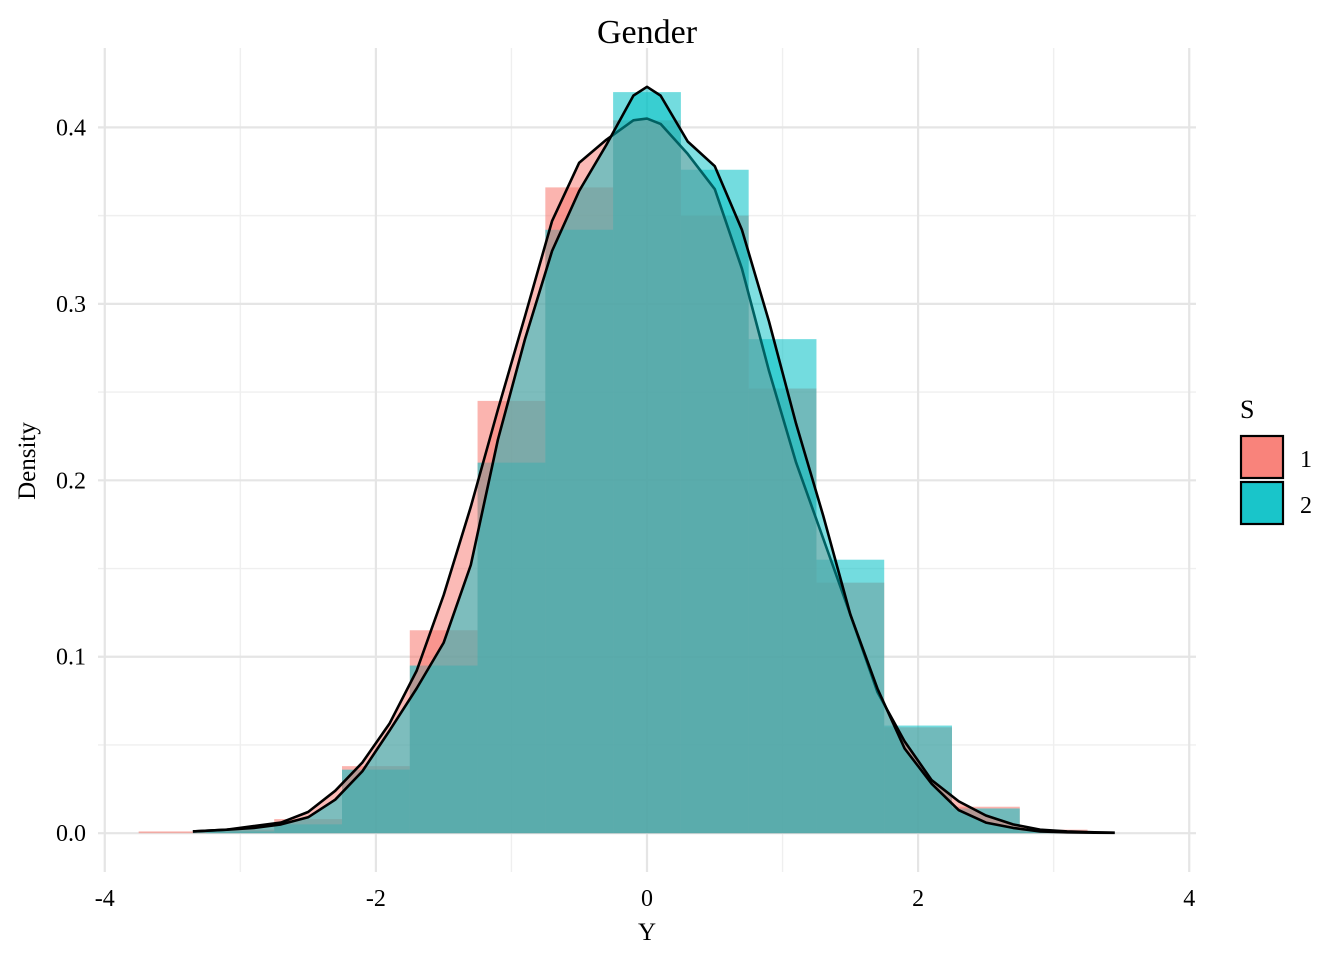 This screenshot has height=960, width=1344. What do you see at coordinates (27, 461) in the screenshot?
I see `y-axis-title: Density` at bounding box center [27, 461].